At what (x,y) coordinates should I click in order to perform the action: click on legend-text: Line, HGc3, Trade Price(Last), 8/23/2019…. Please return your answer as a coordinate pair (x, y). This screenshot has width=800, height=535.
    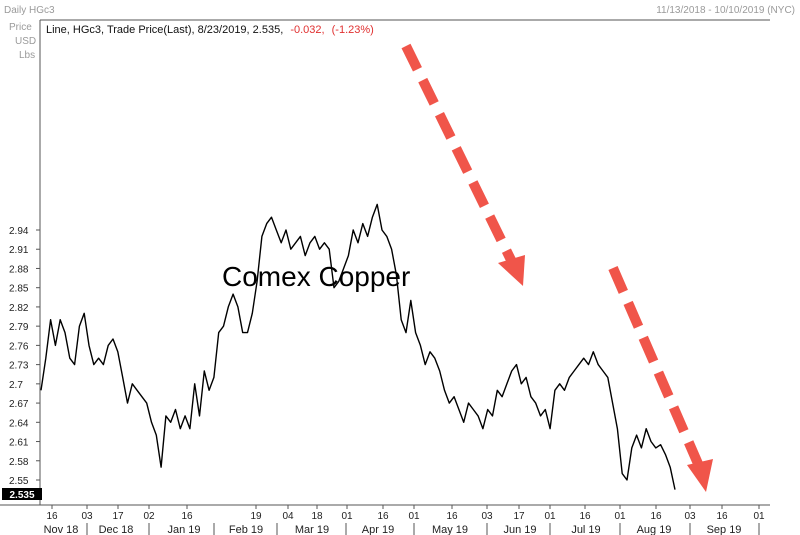
    Looking at the image, I should click on (164, 30).